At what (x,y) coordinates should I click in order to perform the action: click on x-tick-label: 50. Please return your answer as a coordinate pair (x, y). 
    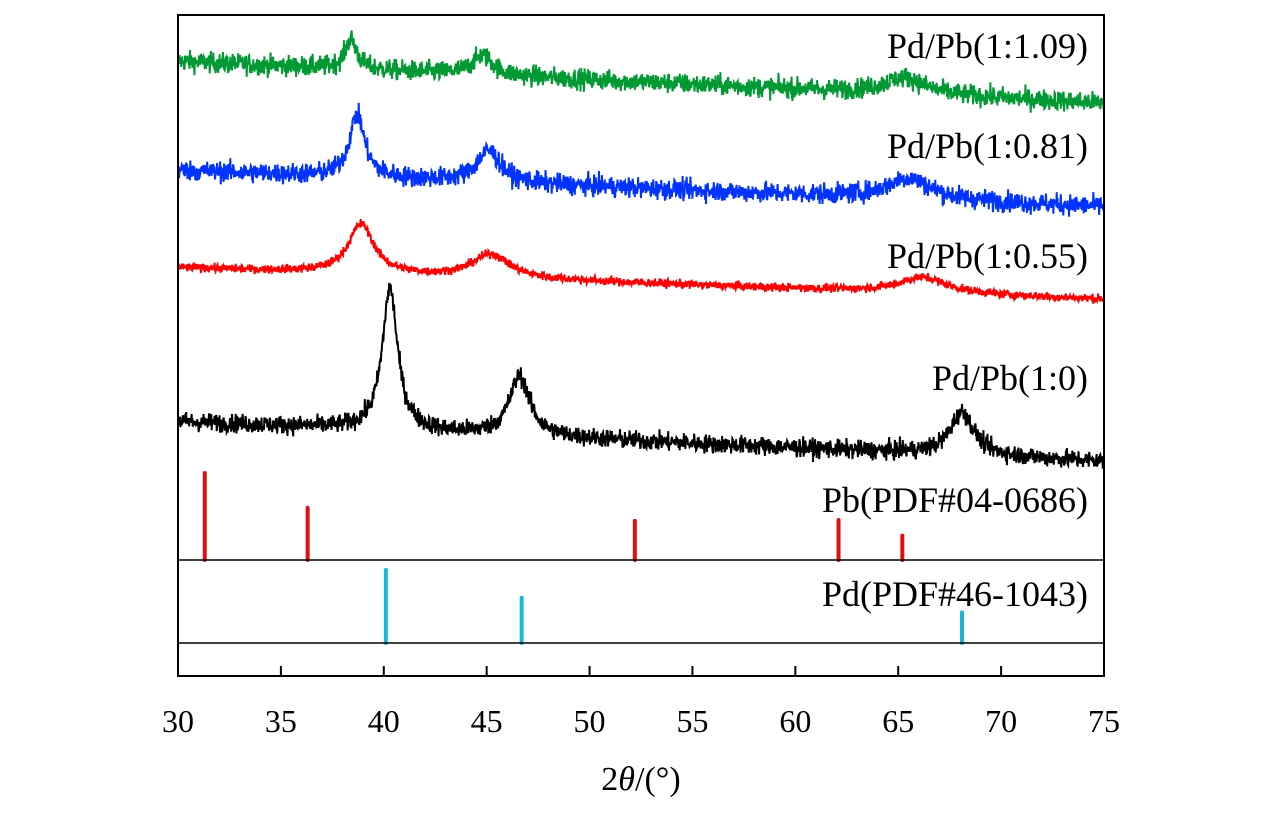
    Looking at the image, I should click on (590, 721).